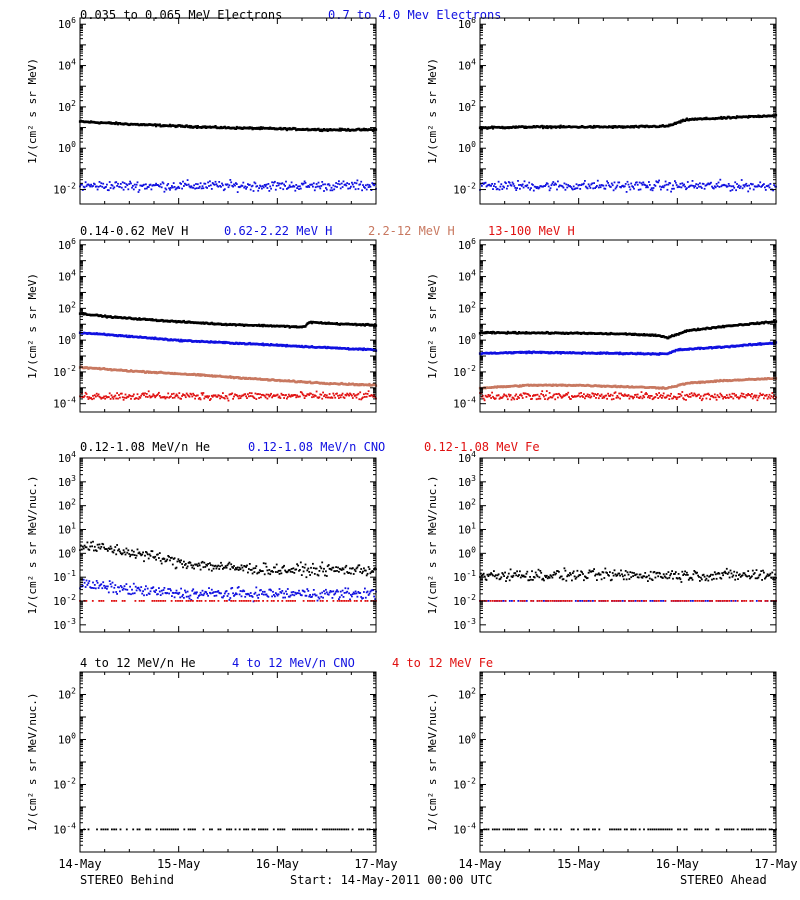  Describe the element at coordinates (67, 276) in the screenshot. I see `y-tick-label: 104` at that location.